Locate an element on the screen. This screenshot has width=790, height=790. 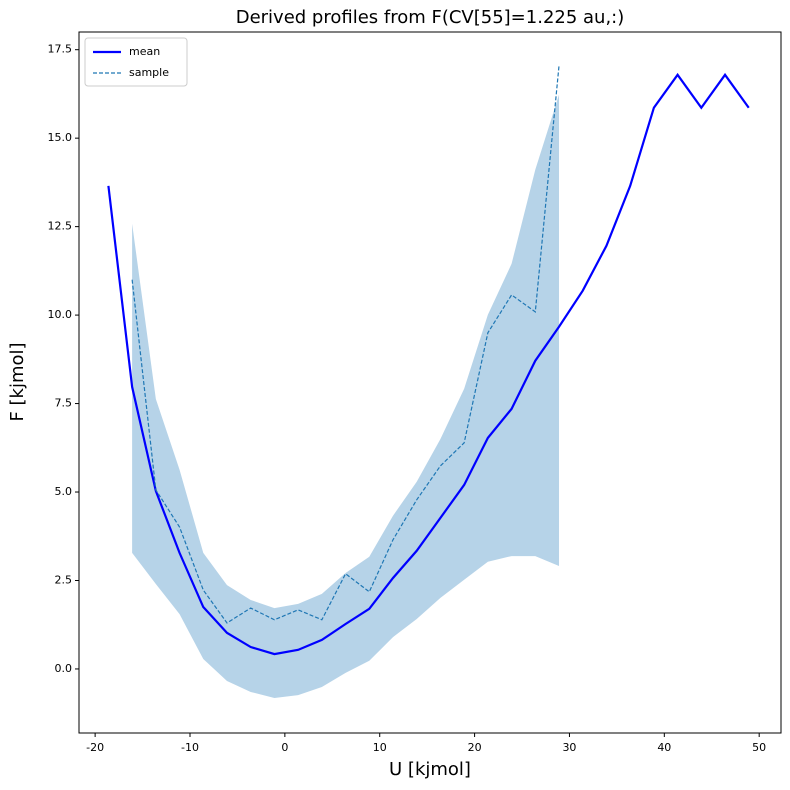
legend-label: sample is located at coordinates (149, 72).